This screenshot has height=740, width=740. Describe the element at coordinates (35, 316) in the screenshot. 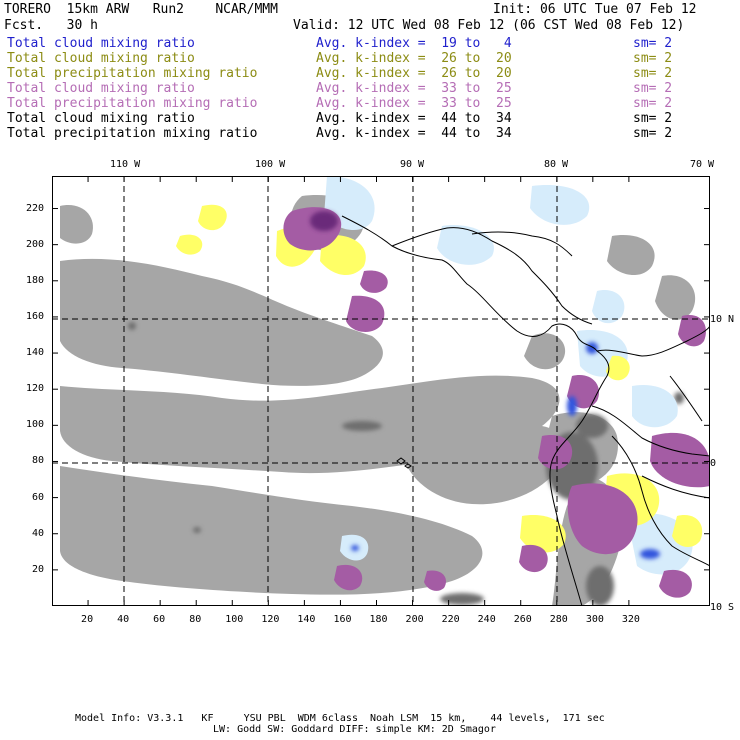

I see `y-tick-label: 160` at that location.